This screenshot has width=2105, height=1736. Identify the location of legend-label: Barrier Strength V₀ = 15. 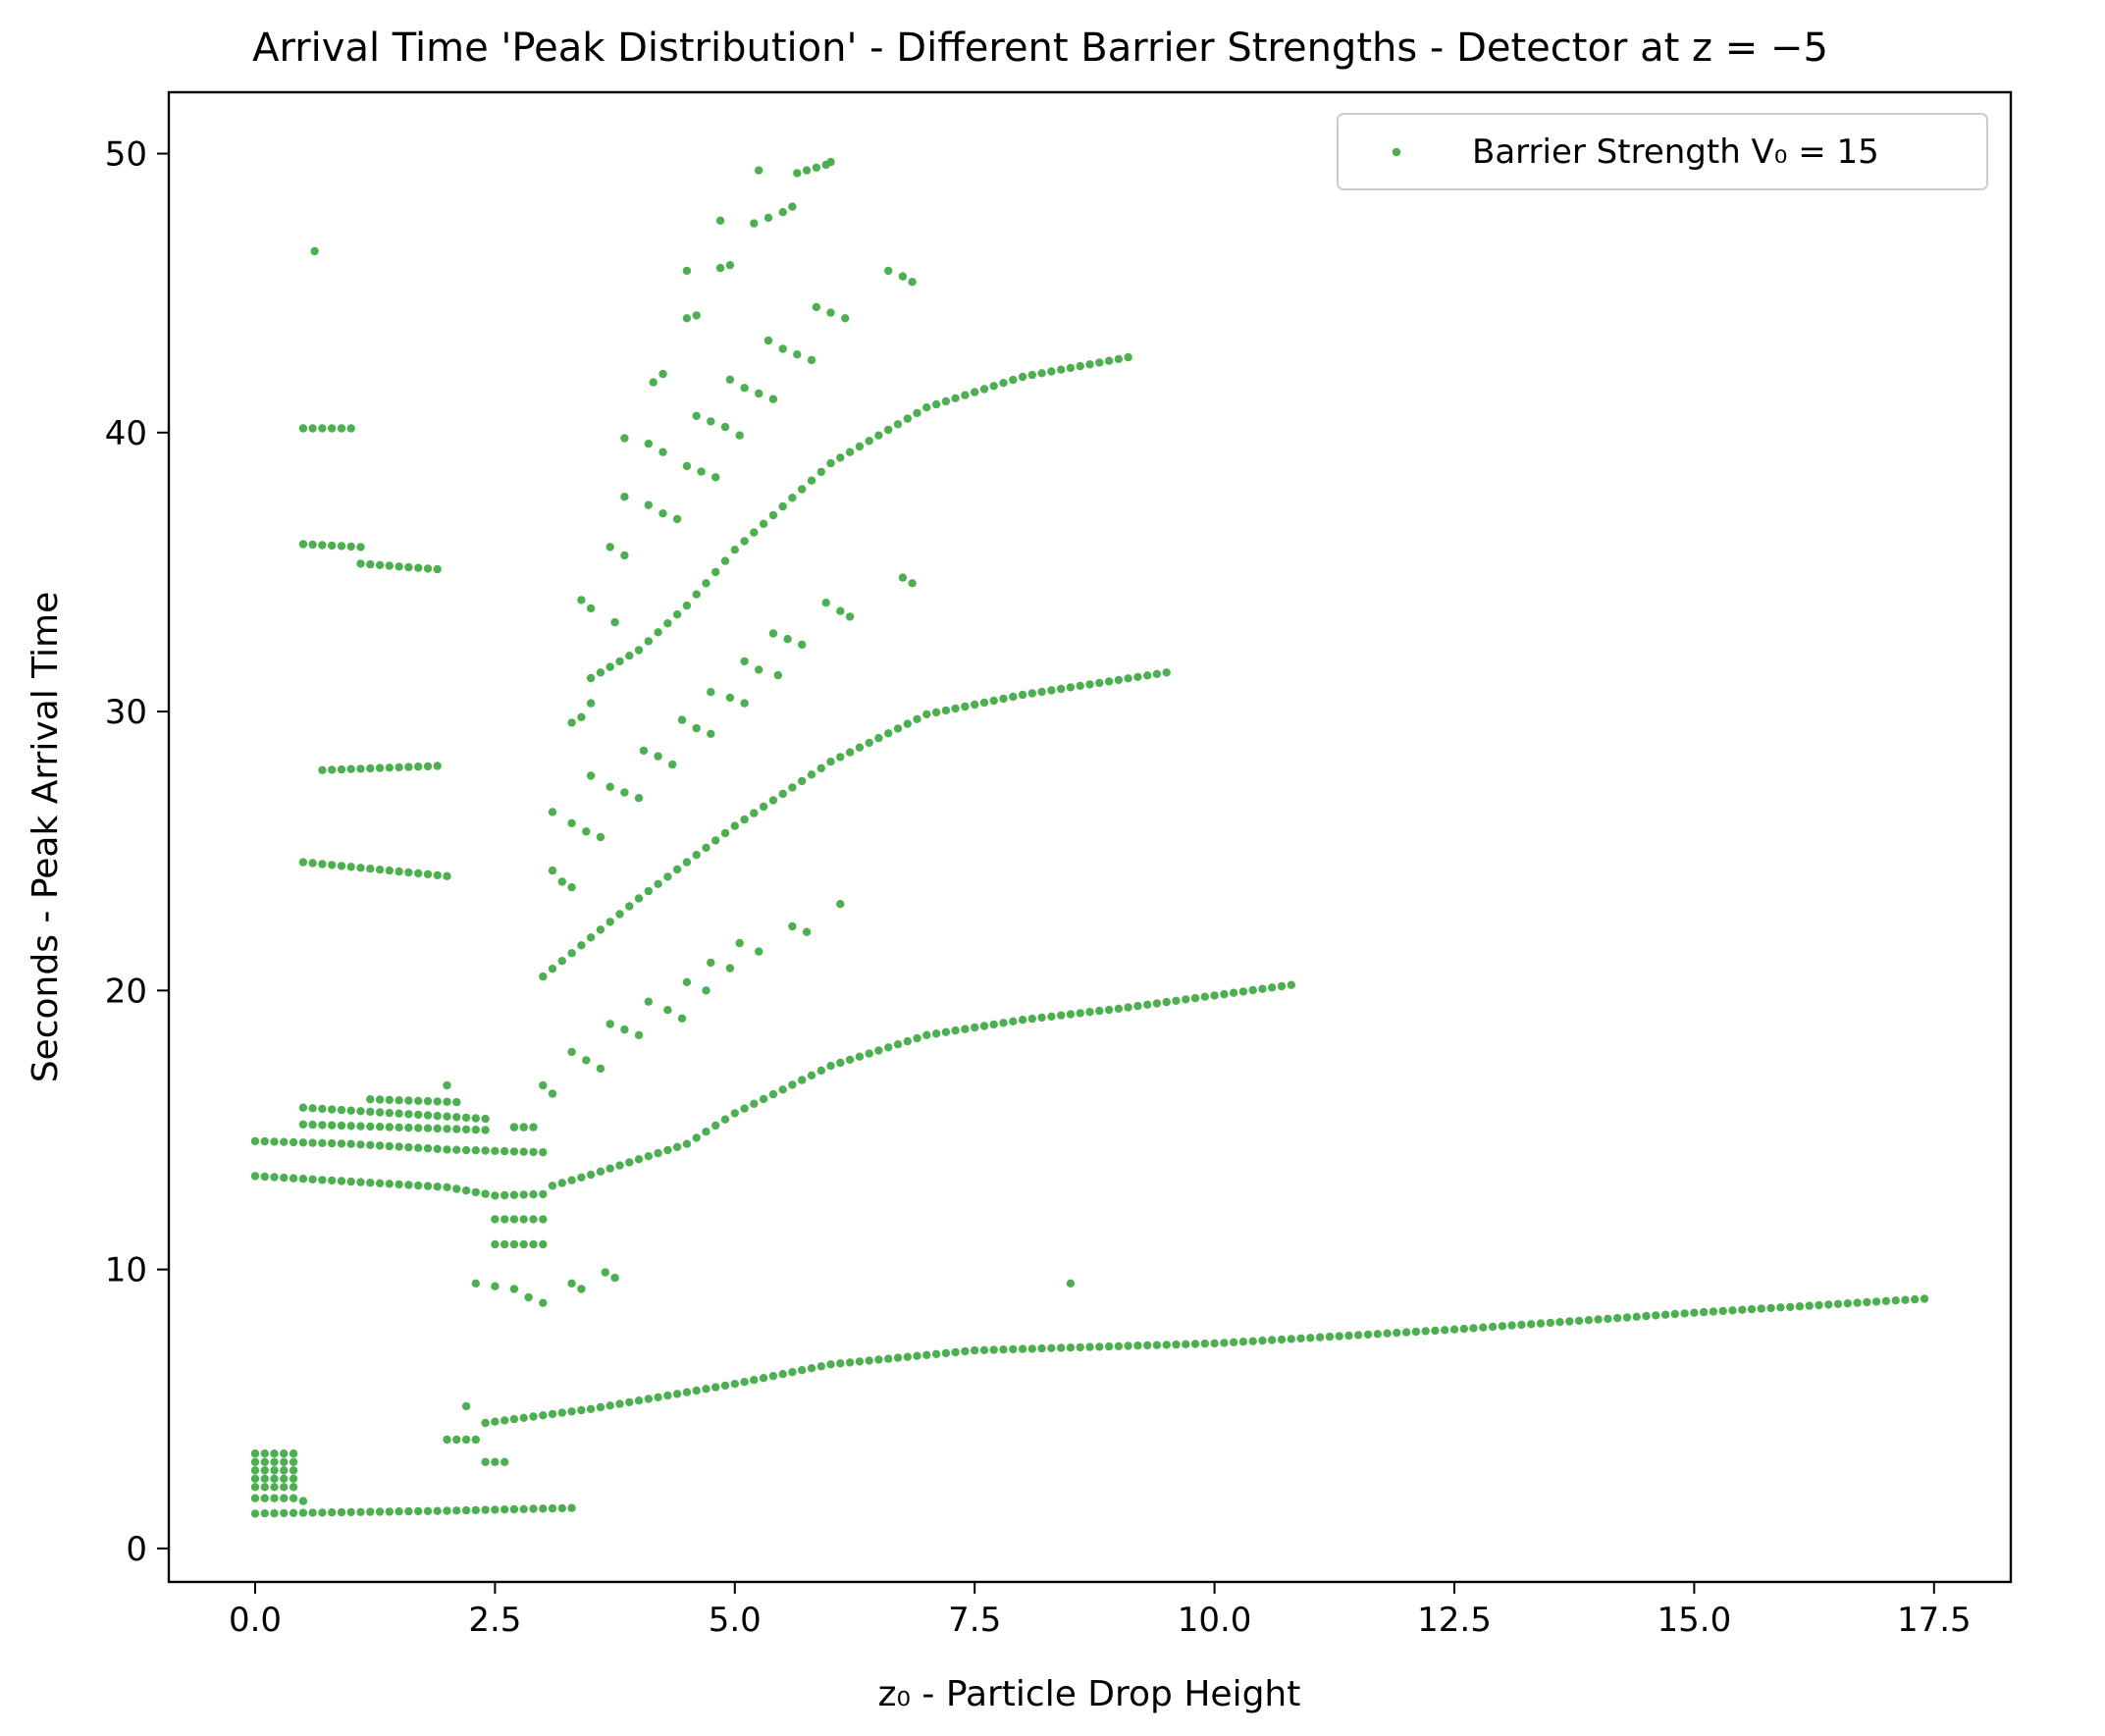
(1676, 152).